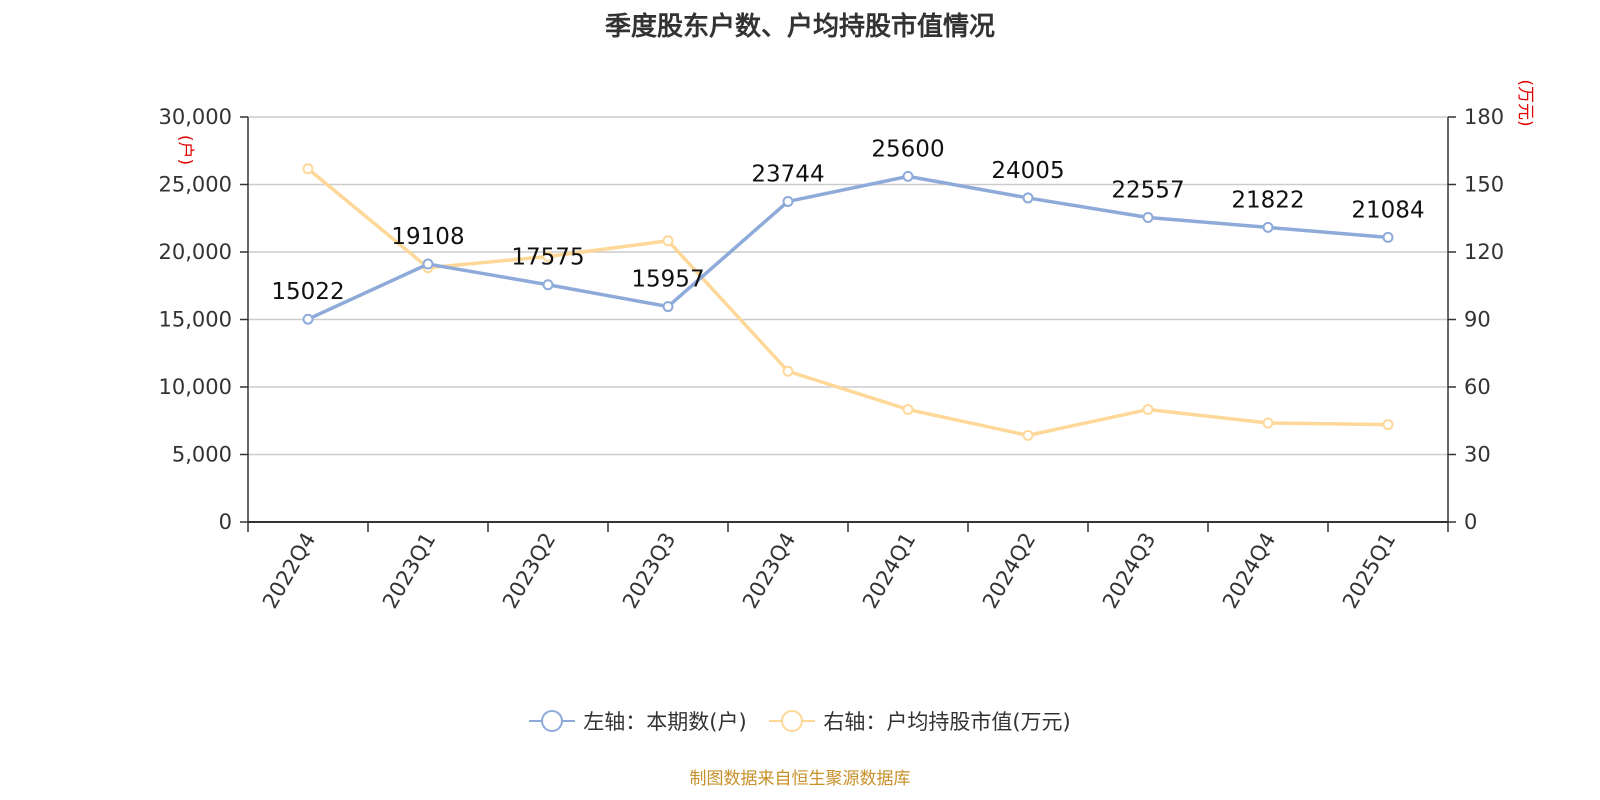 This screenshot has height=800, width=1600. I want to click on left-axis-tick-label: 5,000, so click(202, 455).